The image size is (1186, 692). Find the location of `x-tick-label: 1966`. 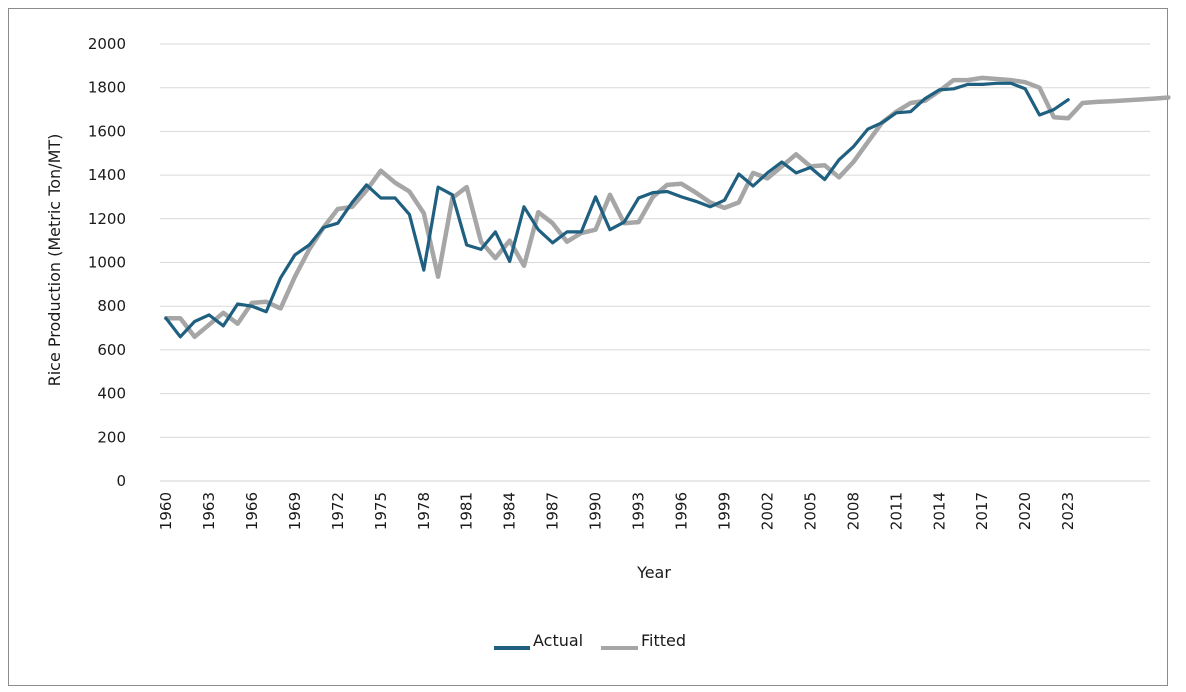

x-tick-label: 1966 is located at coordinates (252, 511).